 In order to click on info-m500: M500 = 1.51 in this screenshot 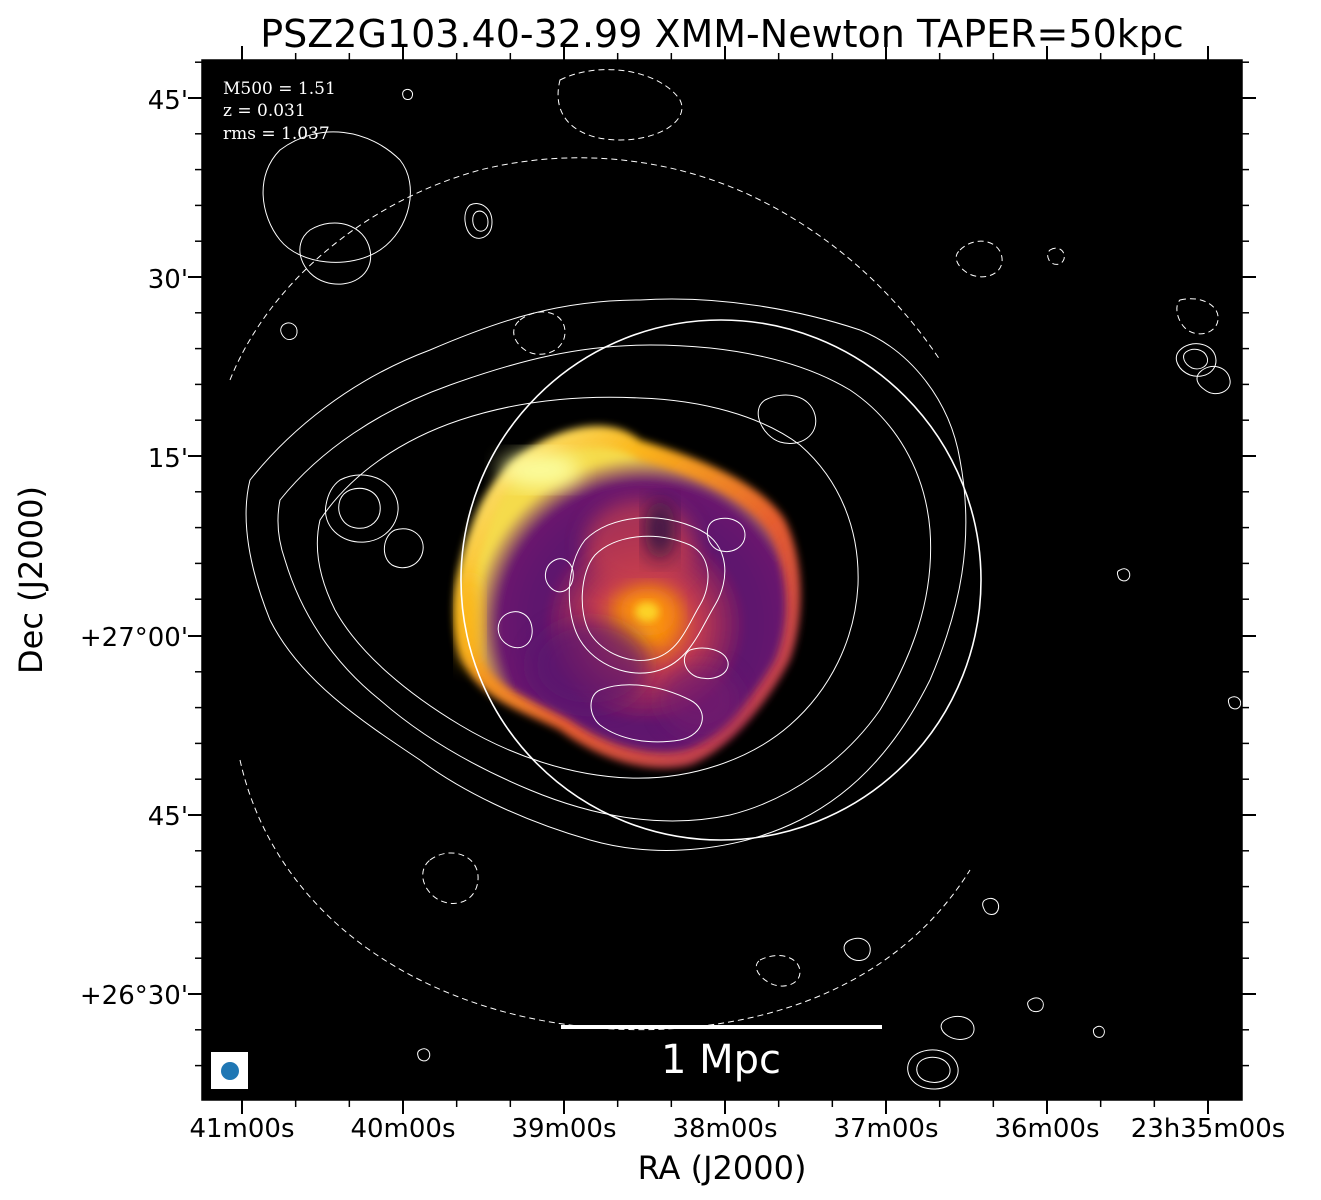, I will do `click(279, 89)`.